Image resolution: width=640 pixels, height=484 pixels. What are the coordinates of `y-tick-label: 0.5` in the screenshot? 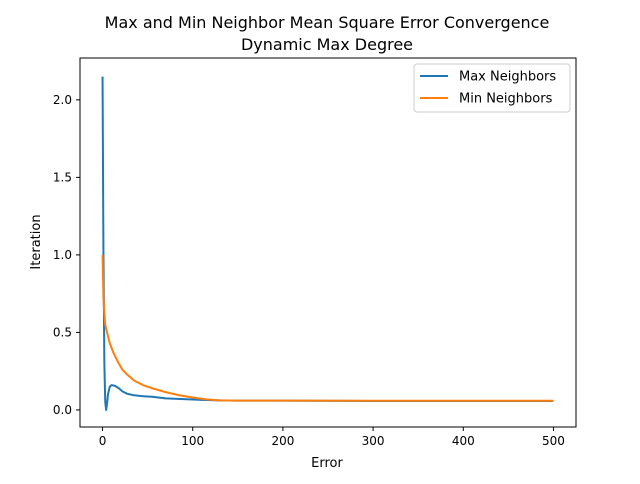 It's located at (62, 332).